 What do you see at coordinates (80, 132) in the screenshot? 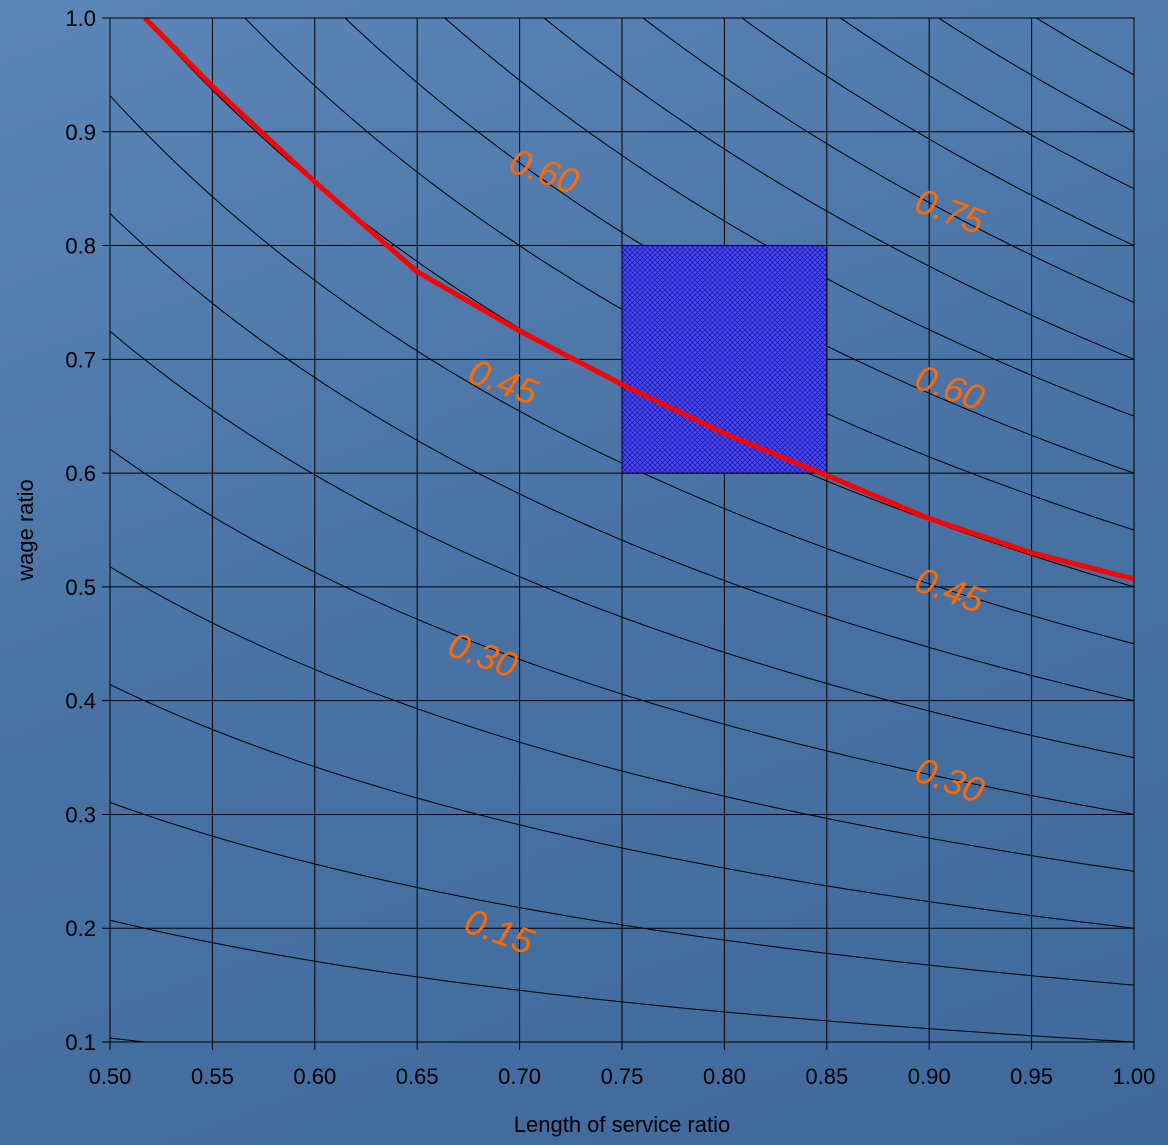
I see `y-tick-label: 0.9` at bounding box center [80, 132].